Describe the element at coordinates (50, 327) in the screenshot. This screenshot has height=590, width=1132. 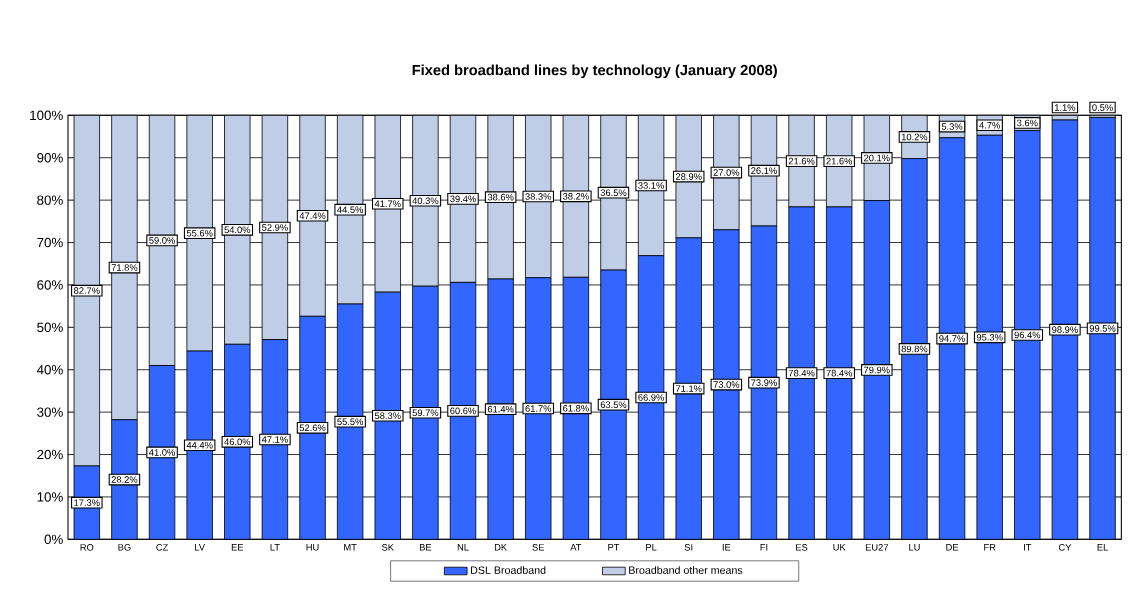
I see `y-tick-label: 50%` at that location.